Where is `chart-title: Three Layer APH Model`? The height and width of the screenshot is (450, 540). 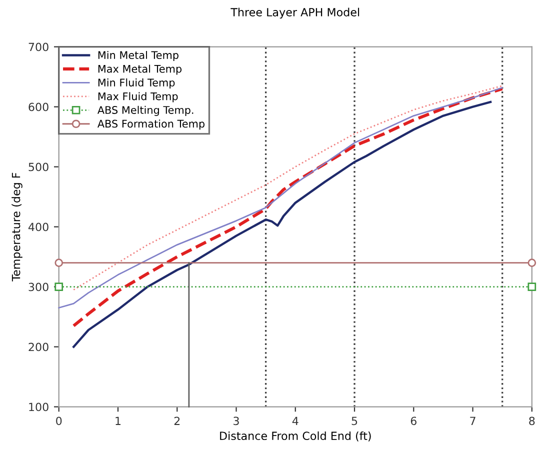
chart-title: Three Layer APH Model is located at coordinates (295, 13).